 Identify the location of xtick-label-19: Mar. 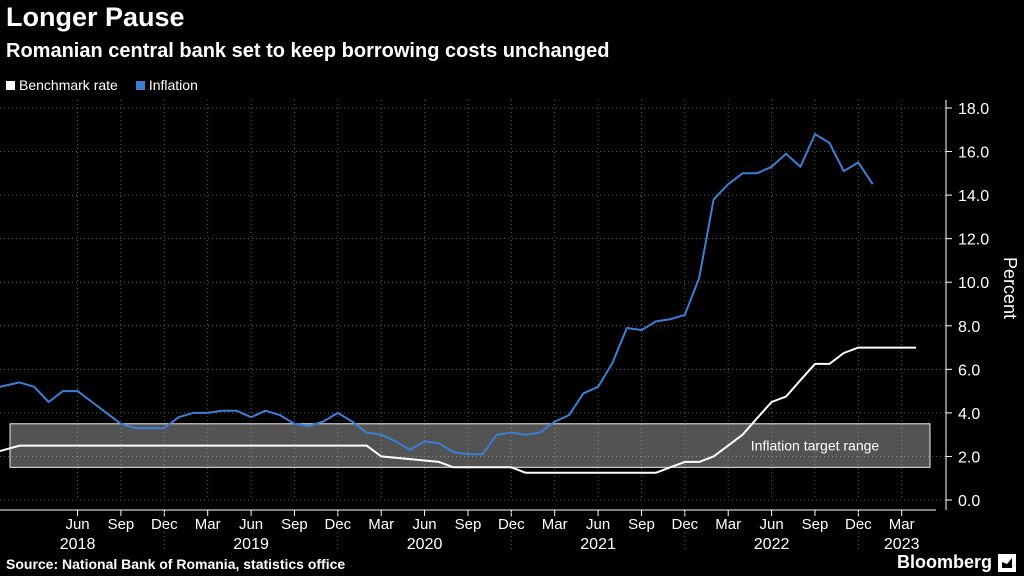
(902, 524).